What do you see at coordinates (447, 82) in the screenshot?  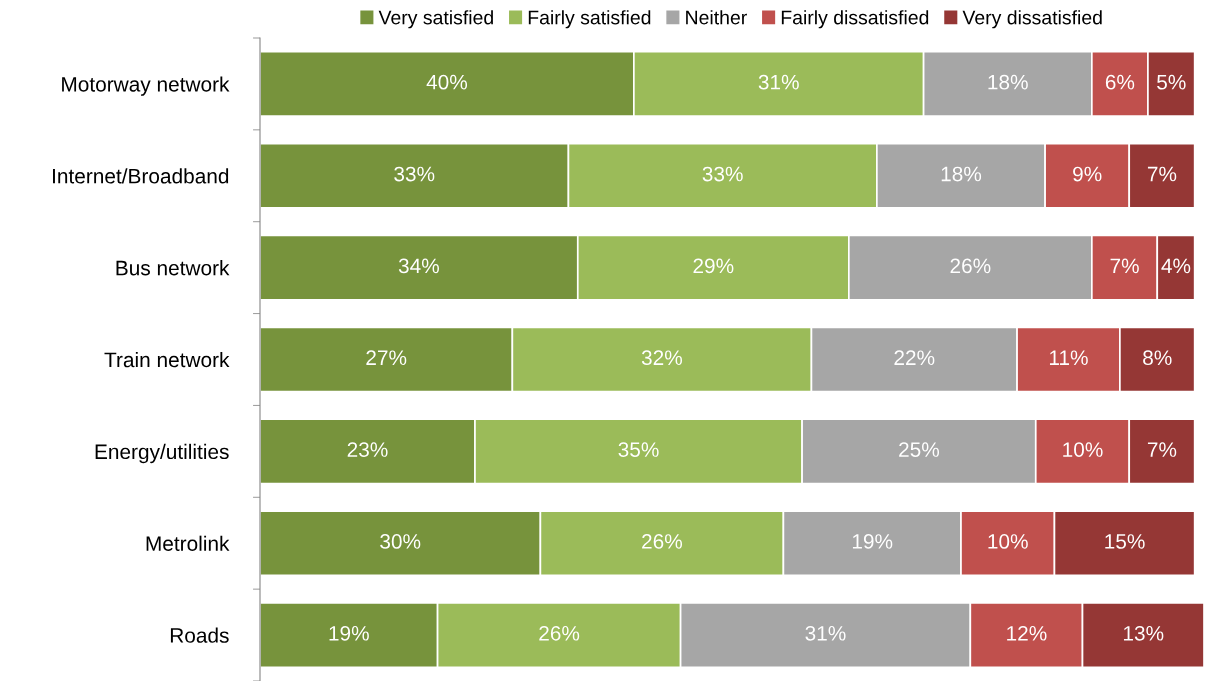 I see `data-label: 40%` at bounding box center [447, 82].